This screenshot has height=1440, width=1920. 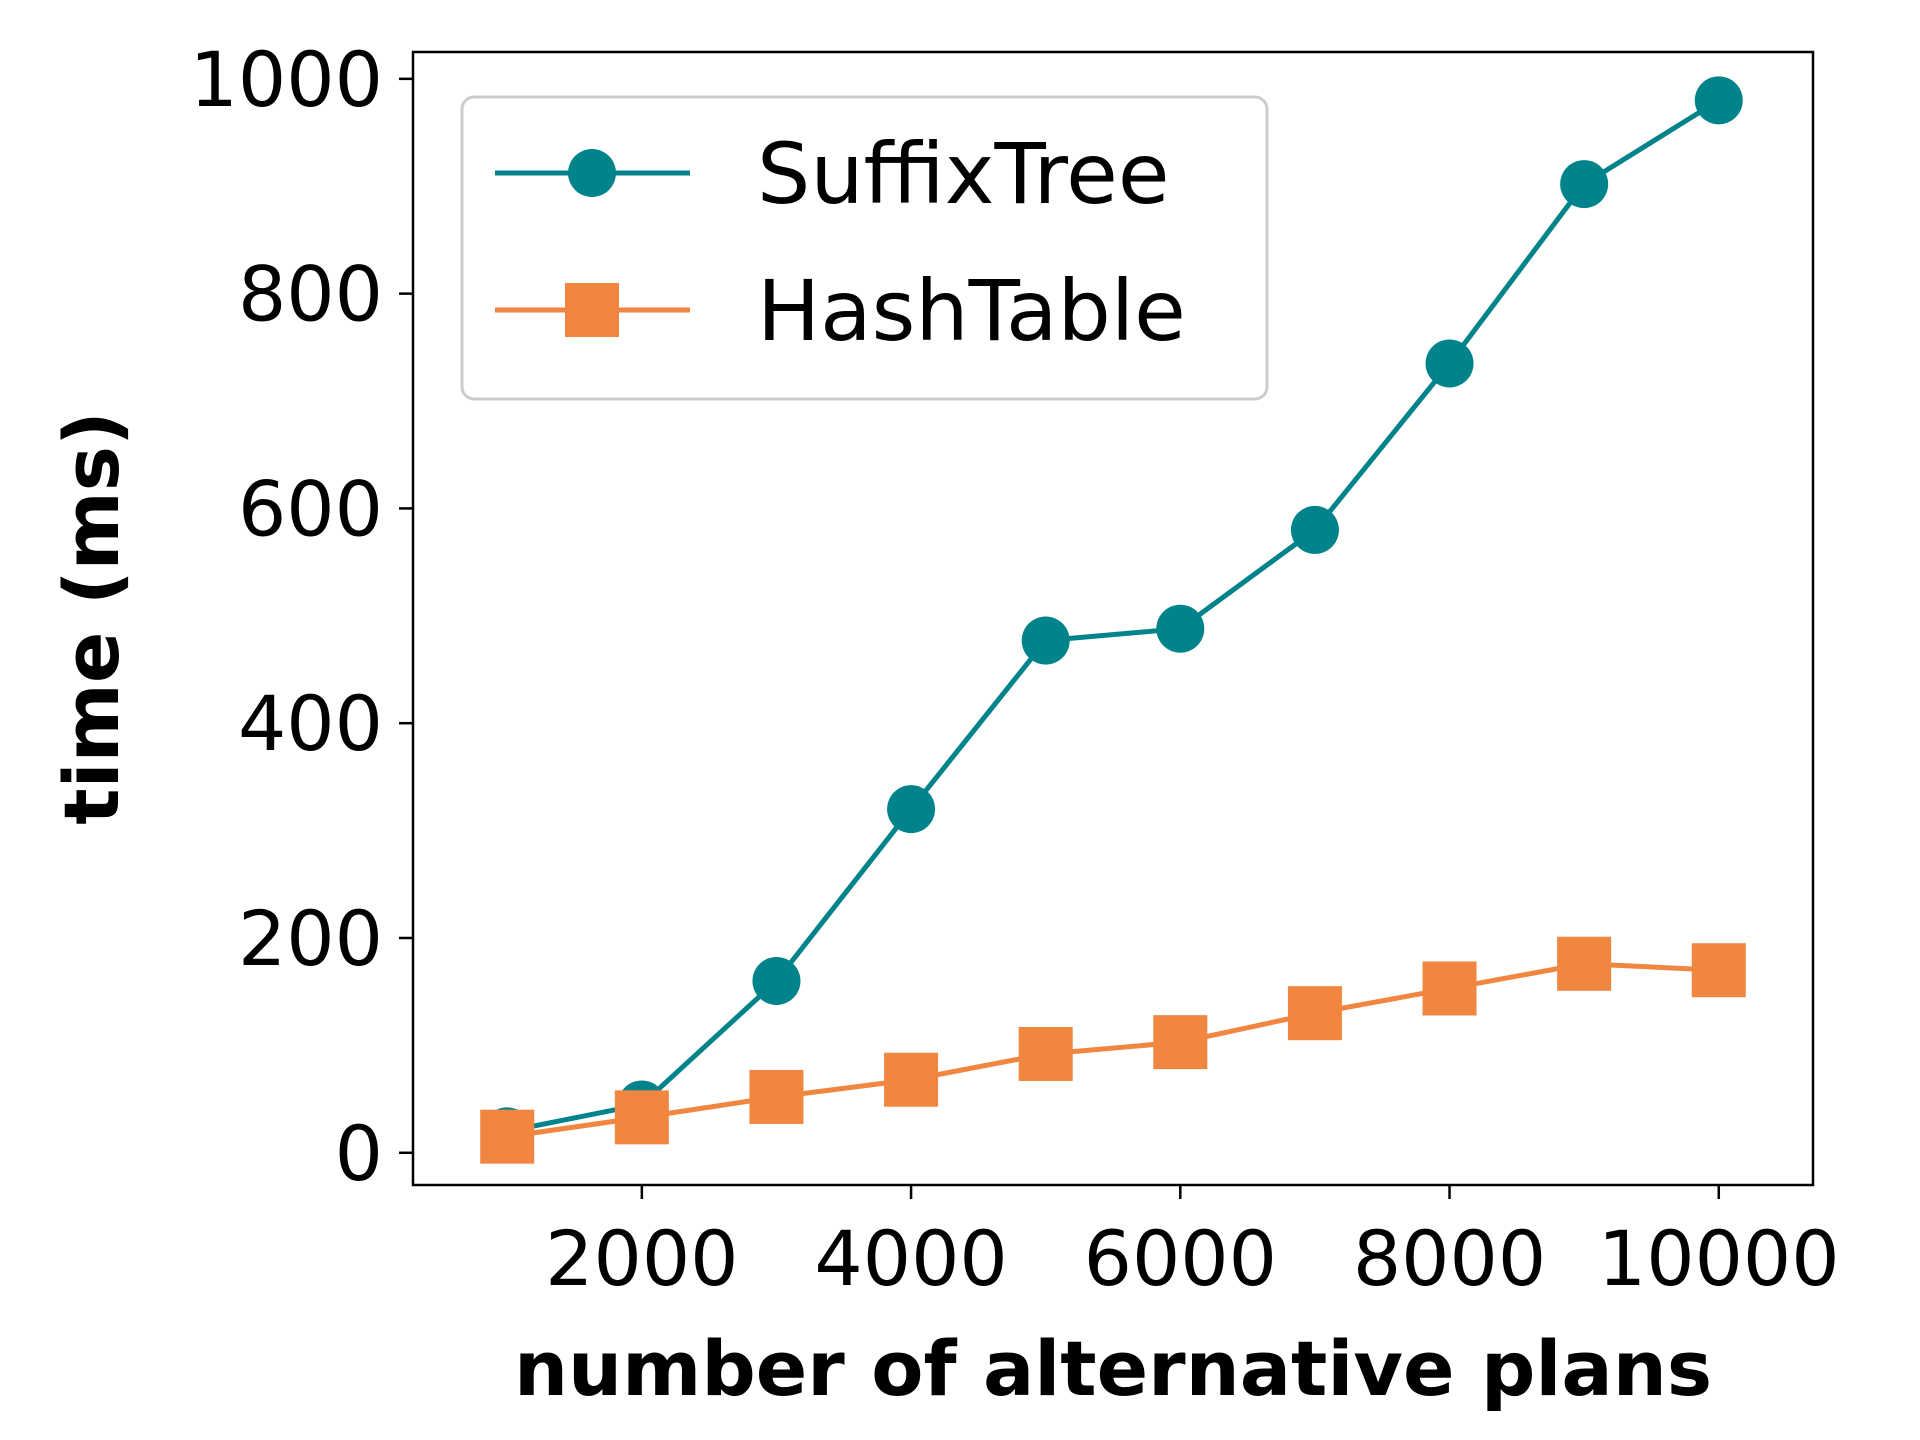 What do you see at coordinates (1719, 1258) in the screenshot?
I see `x-tick-label: 10000` at bounding box center [1719, 1258].